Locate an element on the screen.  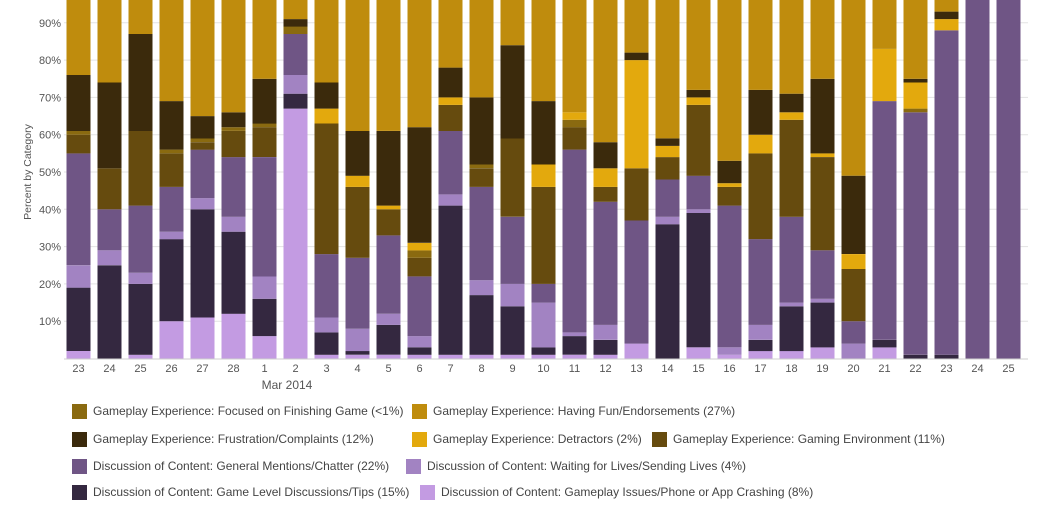
x-tick-label: 27 is located at coordinates (202, 369).